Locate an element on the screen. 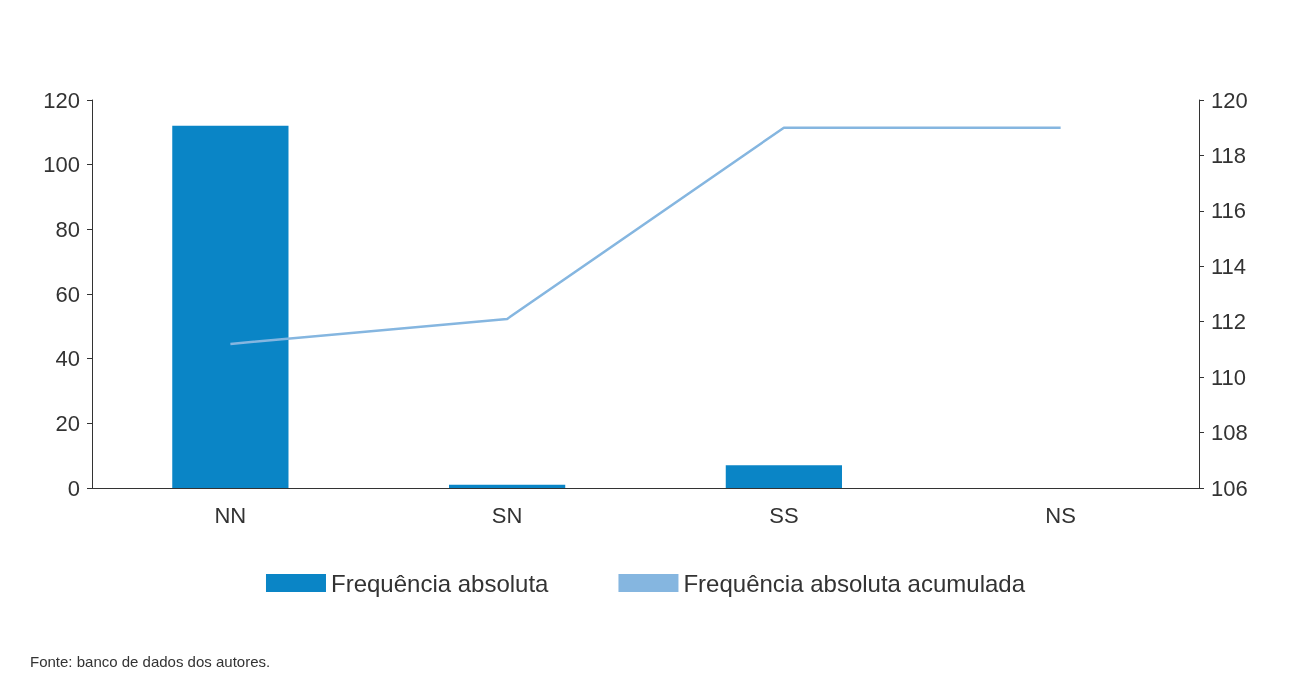 The width and height of the screenshot is (1291, 683). y2-tick-label: 106 is located at coordinates (1229, 488).